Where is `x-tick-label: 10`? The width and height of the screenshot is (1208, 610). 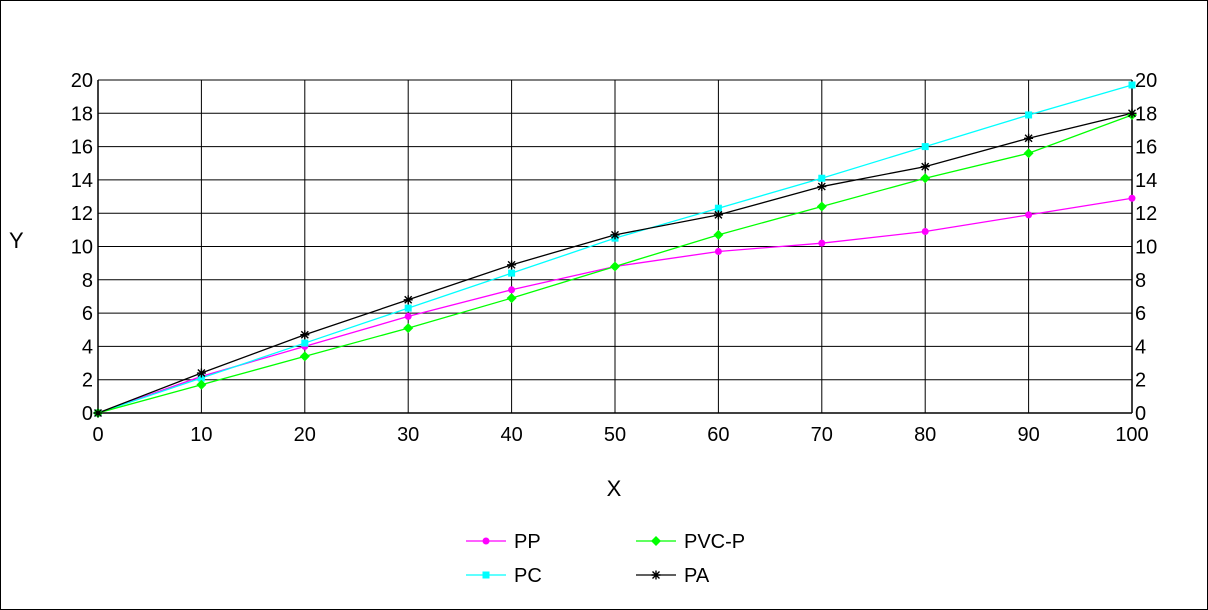
x-tick-label: 10 is located at coordinates (201, 435).